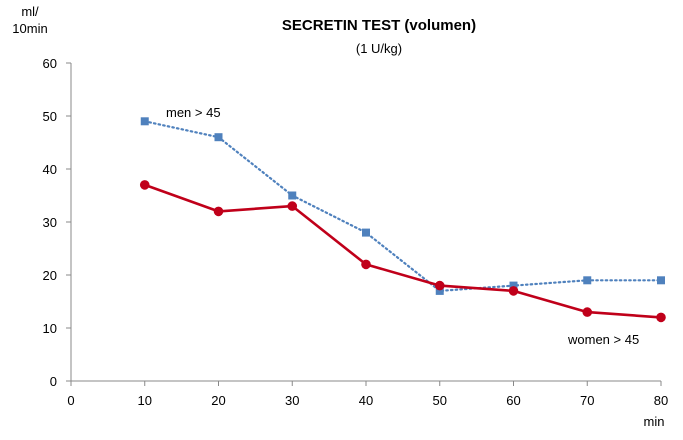 This screenshot has width=683, height=440. I want to click on x-tick-label: 30, so click(292, 400).